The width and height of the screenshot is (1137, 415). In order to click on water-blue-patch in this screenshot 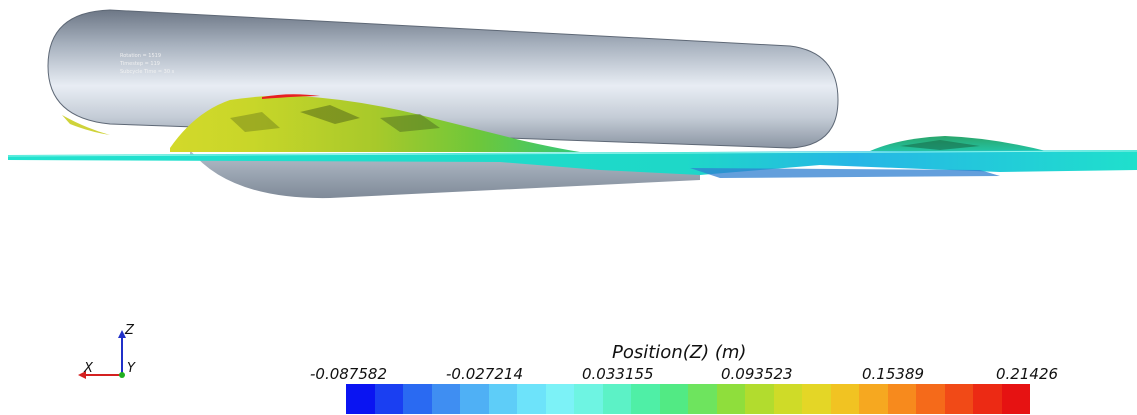, I will do `click(845, 173)`.